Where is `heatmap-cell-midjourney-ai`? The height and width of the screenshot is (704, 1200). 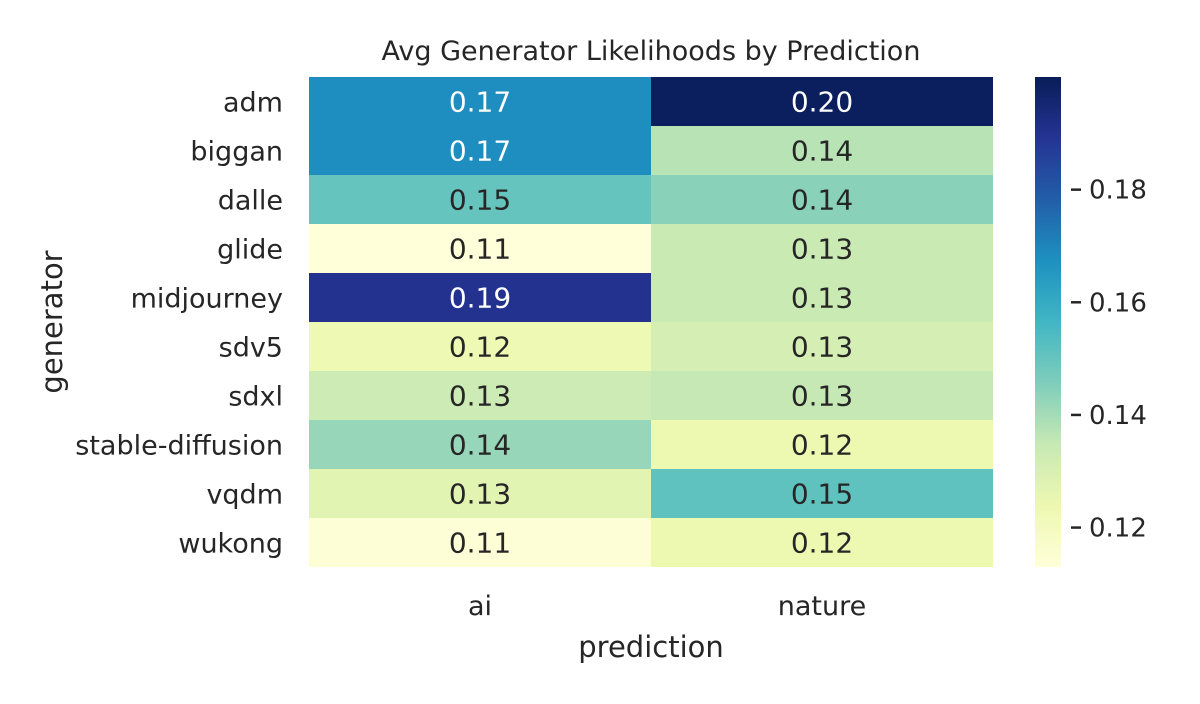 heatmap-cell-midjourney-ai is located at coordinates (480, 297).